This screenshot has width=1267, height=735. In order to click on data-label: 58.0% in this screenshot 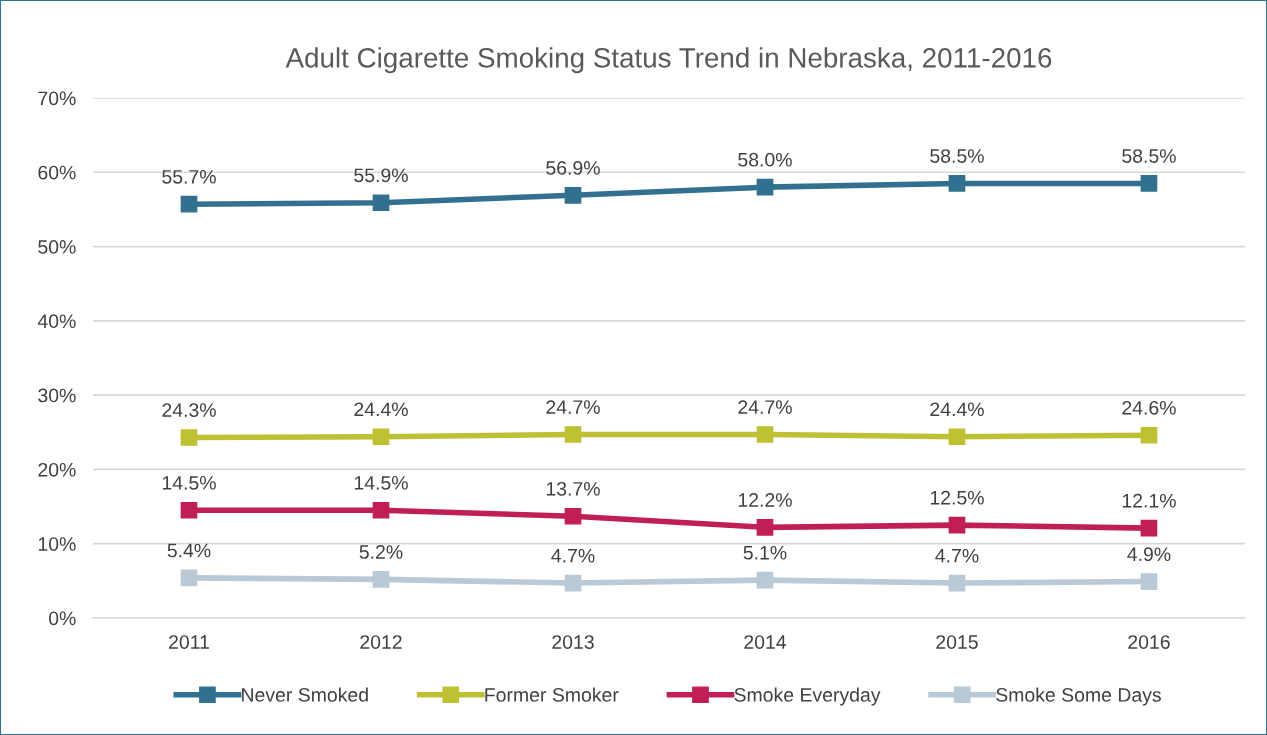, I will do `click(765, 159)`.